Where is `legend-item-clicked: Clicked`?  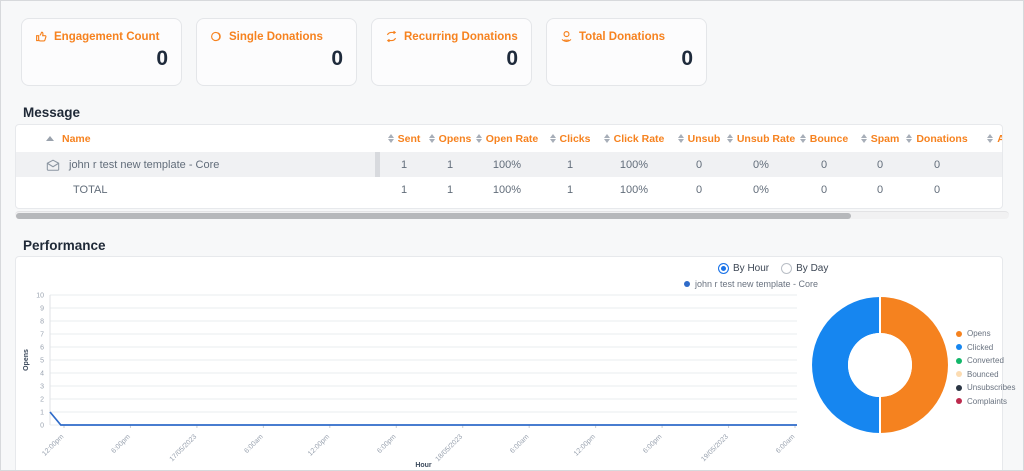
legend-item-clicked: Clicked is located at coordinates (985, 347).